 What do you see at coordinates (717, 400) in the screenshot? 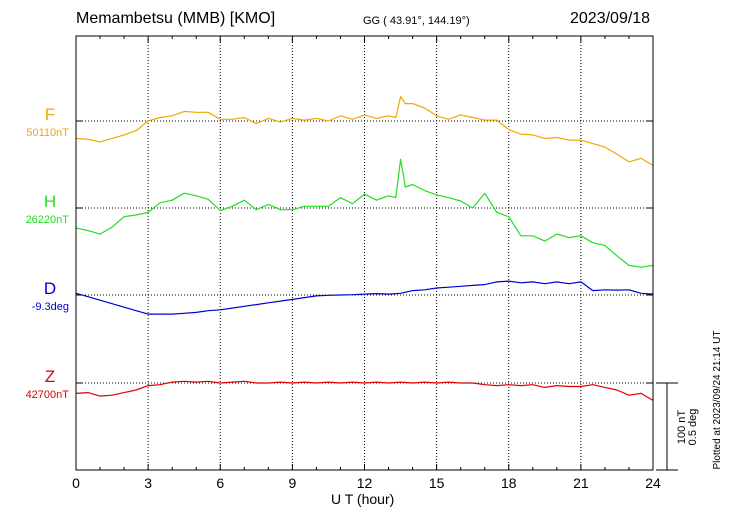
I see `plotted-timestamp: Plotted at 2023/09/24 21:14 UT` at bounding box center [717, 400].